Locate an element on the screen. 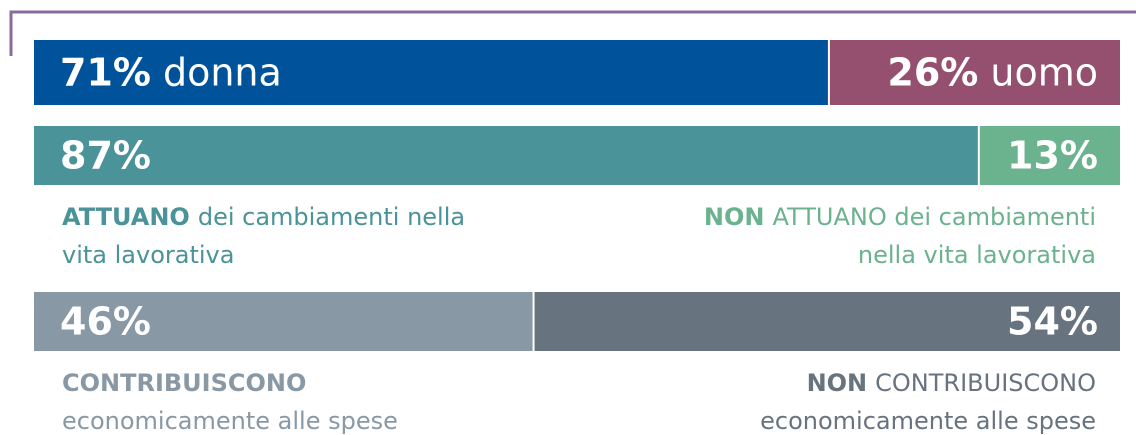 This screenshot has width=1136, height=435. bar-label: 71% donna is located at coordinates (171, 72).